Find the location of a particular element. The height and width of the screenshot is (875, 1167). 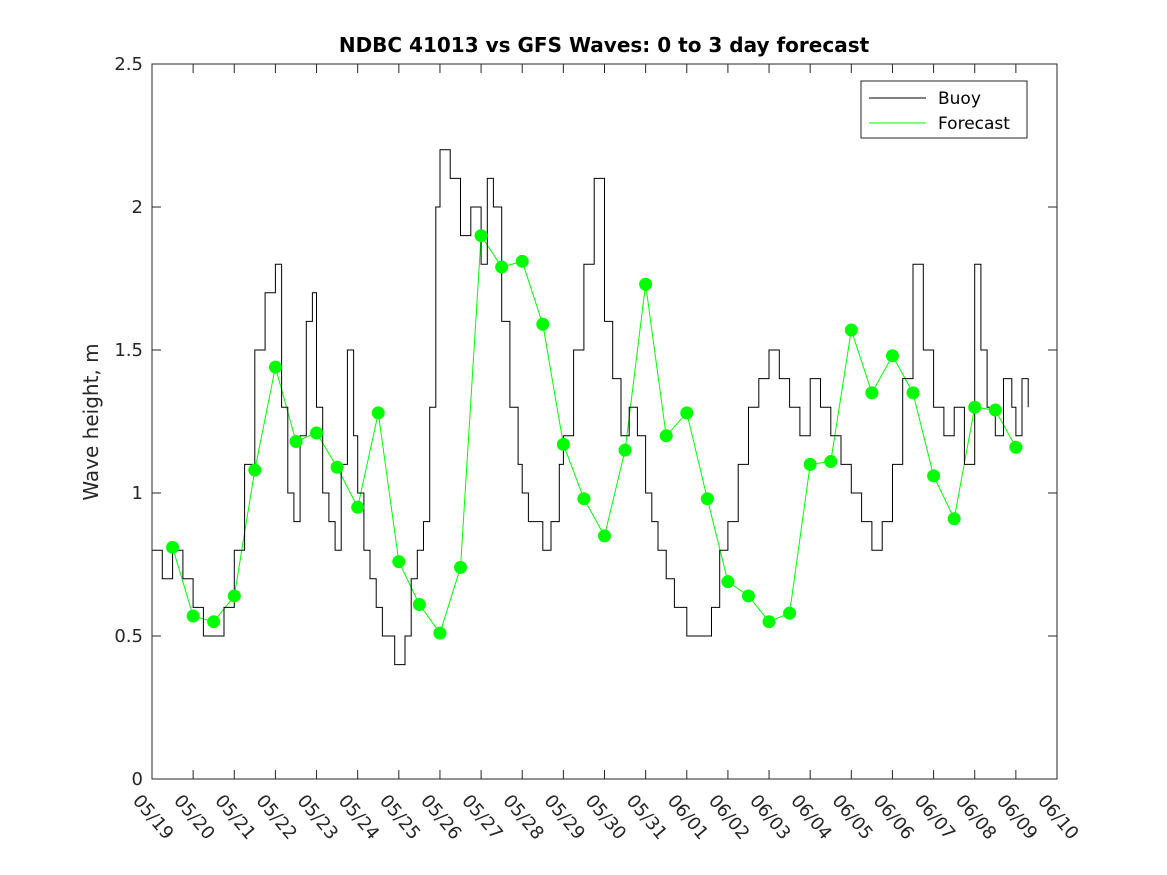

legend-box is located at coordinates (944, 109).